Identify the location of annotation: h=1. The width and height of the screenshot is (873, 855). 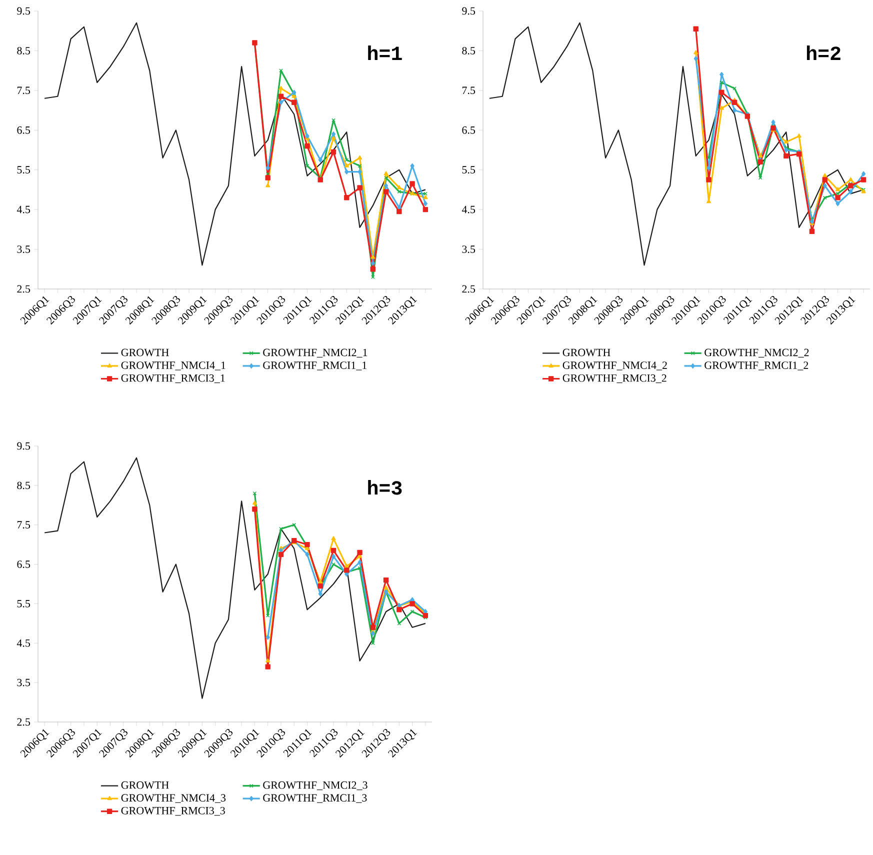
(385, 52).